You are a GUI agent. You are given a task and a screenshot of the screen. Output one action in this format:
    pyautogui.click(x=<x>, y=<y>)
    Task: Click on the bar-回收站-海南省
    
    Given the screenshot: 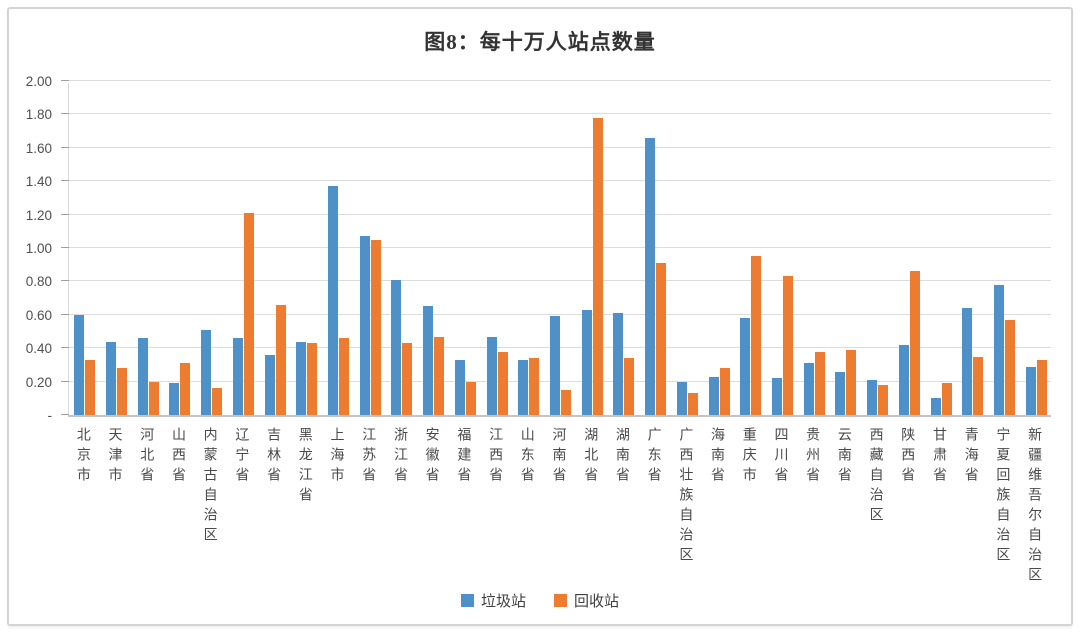 What is the action you would take?
    pyautogui.click(x=724, y=391)
    